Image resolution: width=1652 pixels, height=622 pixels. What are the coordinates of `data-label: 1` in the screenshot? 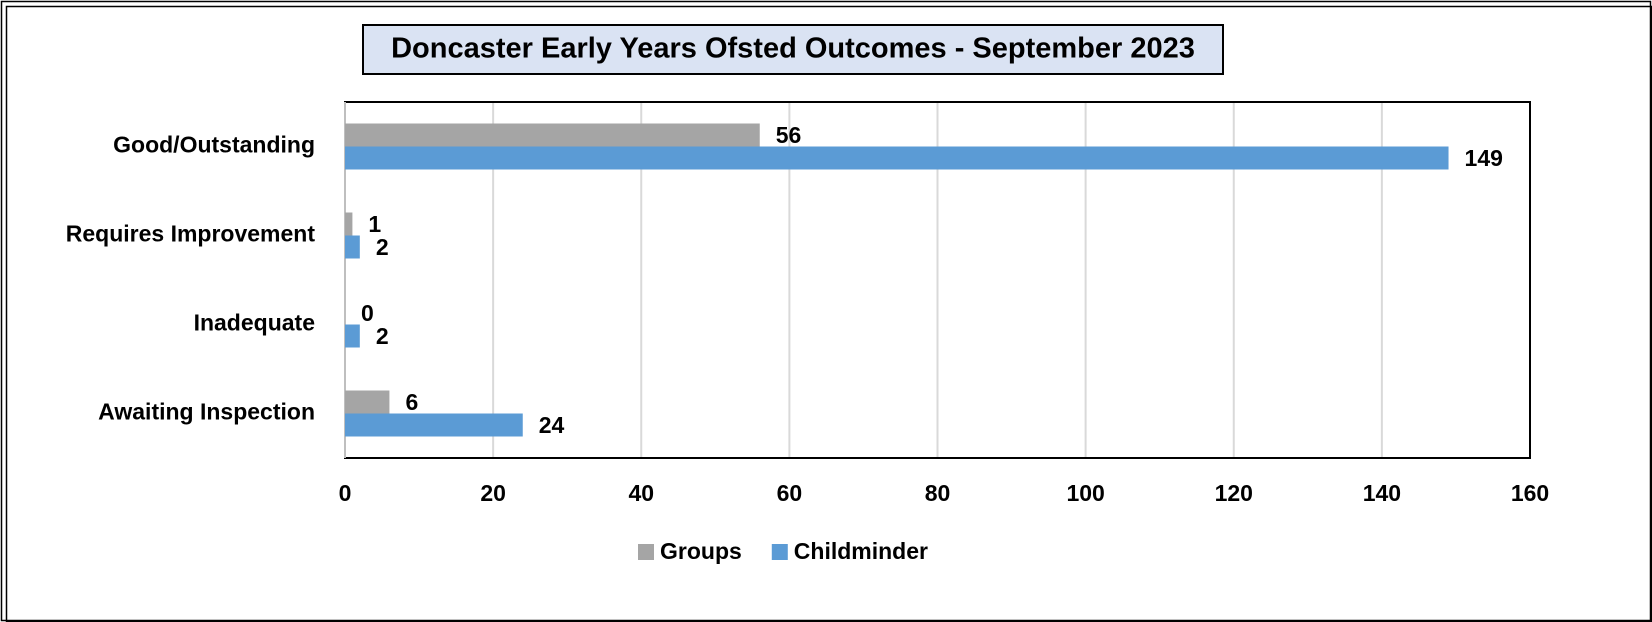 It's located at (374, 224).